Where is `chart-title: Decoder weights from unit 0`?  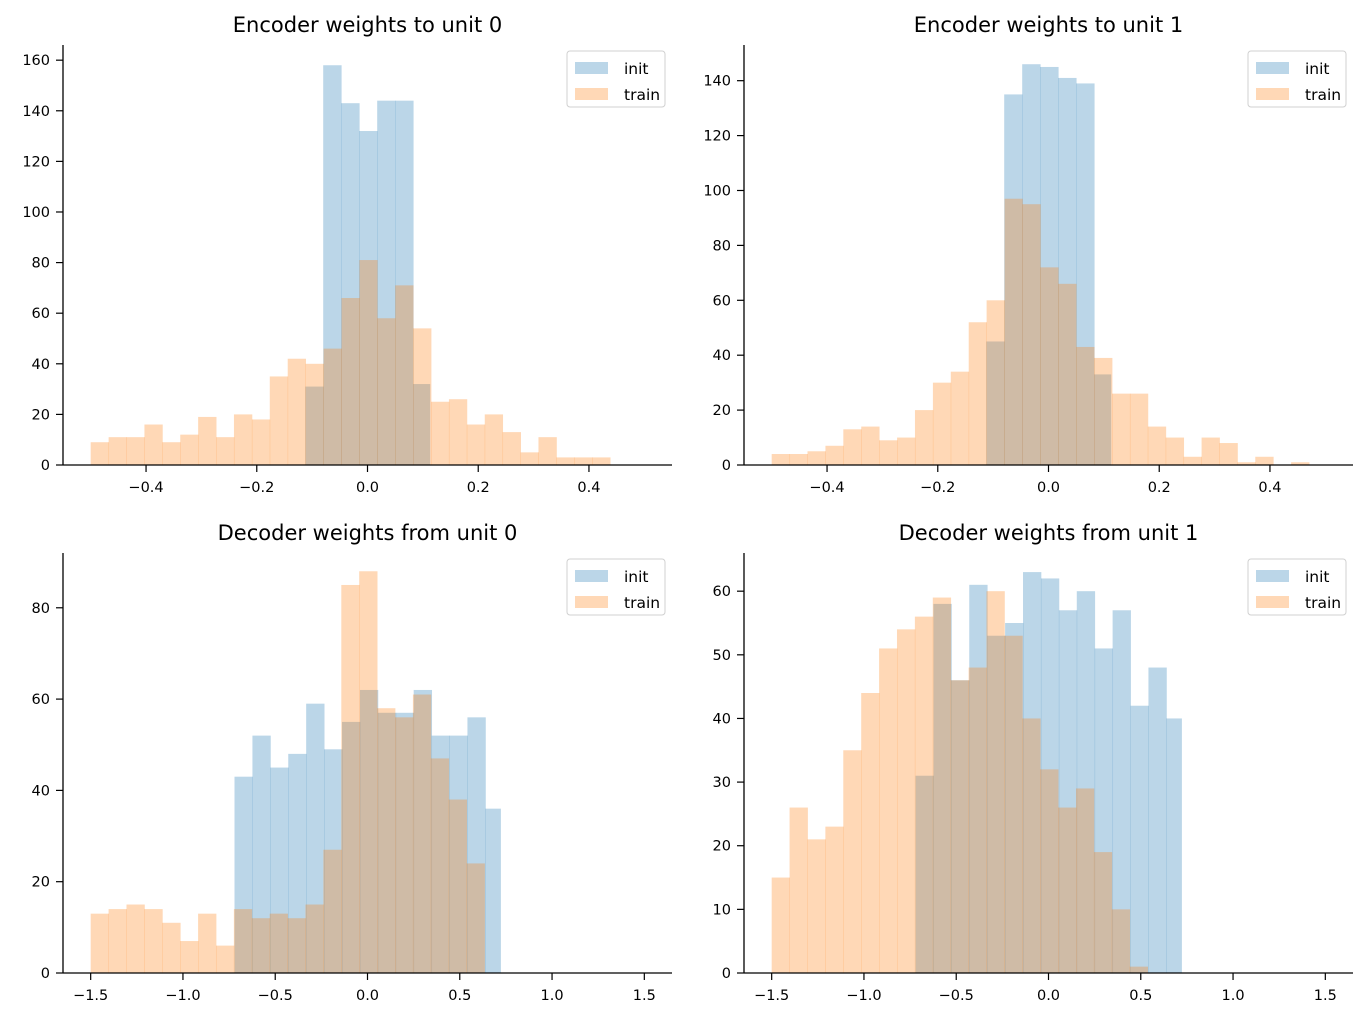
chart-title: Decoder weights from unit 0 is located at coordinates (368, 533).